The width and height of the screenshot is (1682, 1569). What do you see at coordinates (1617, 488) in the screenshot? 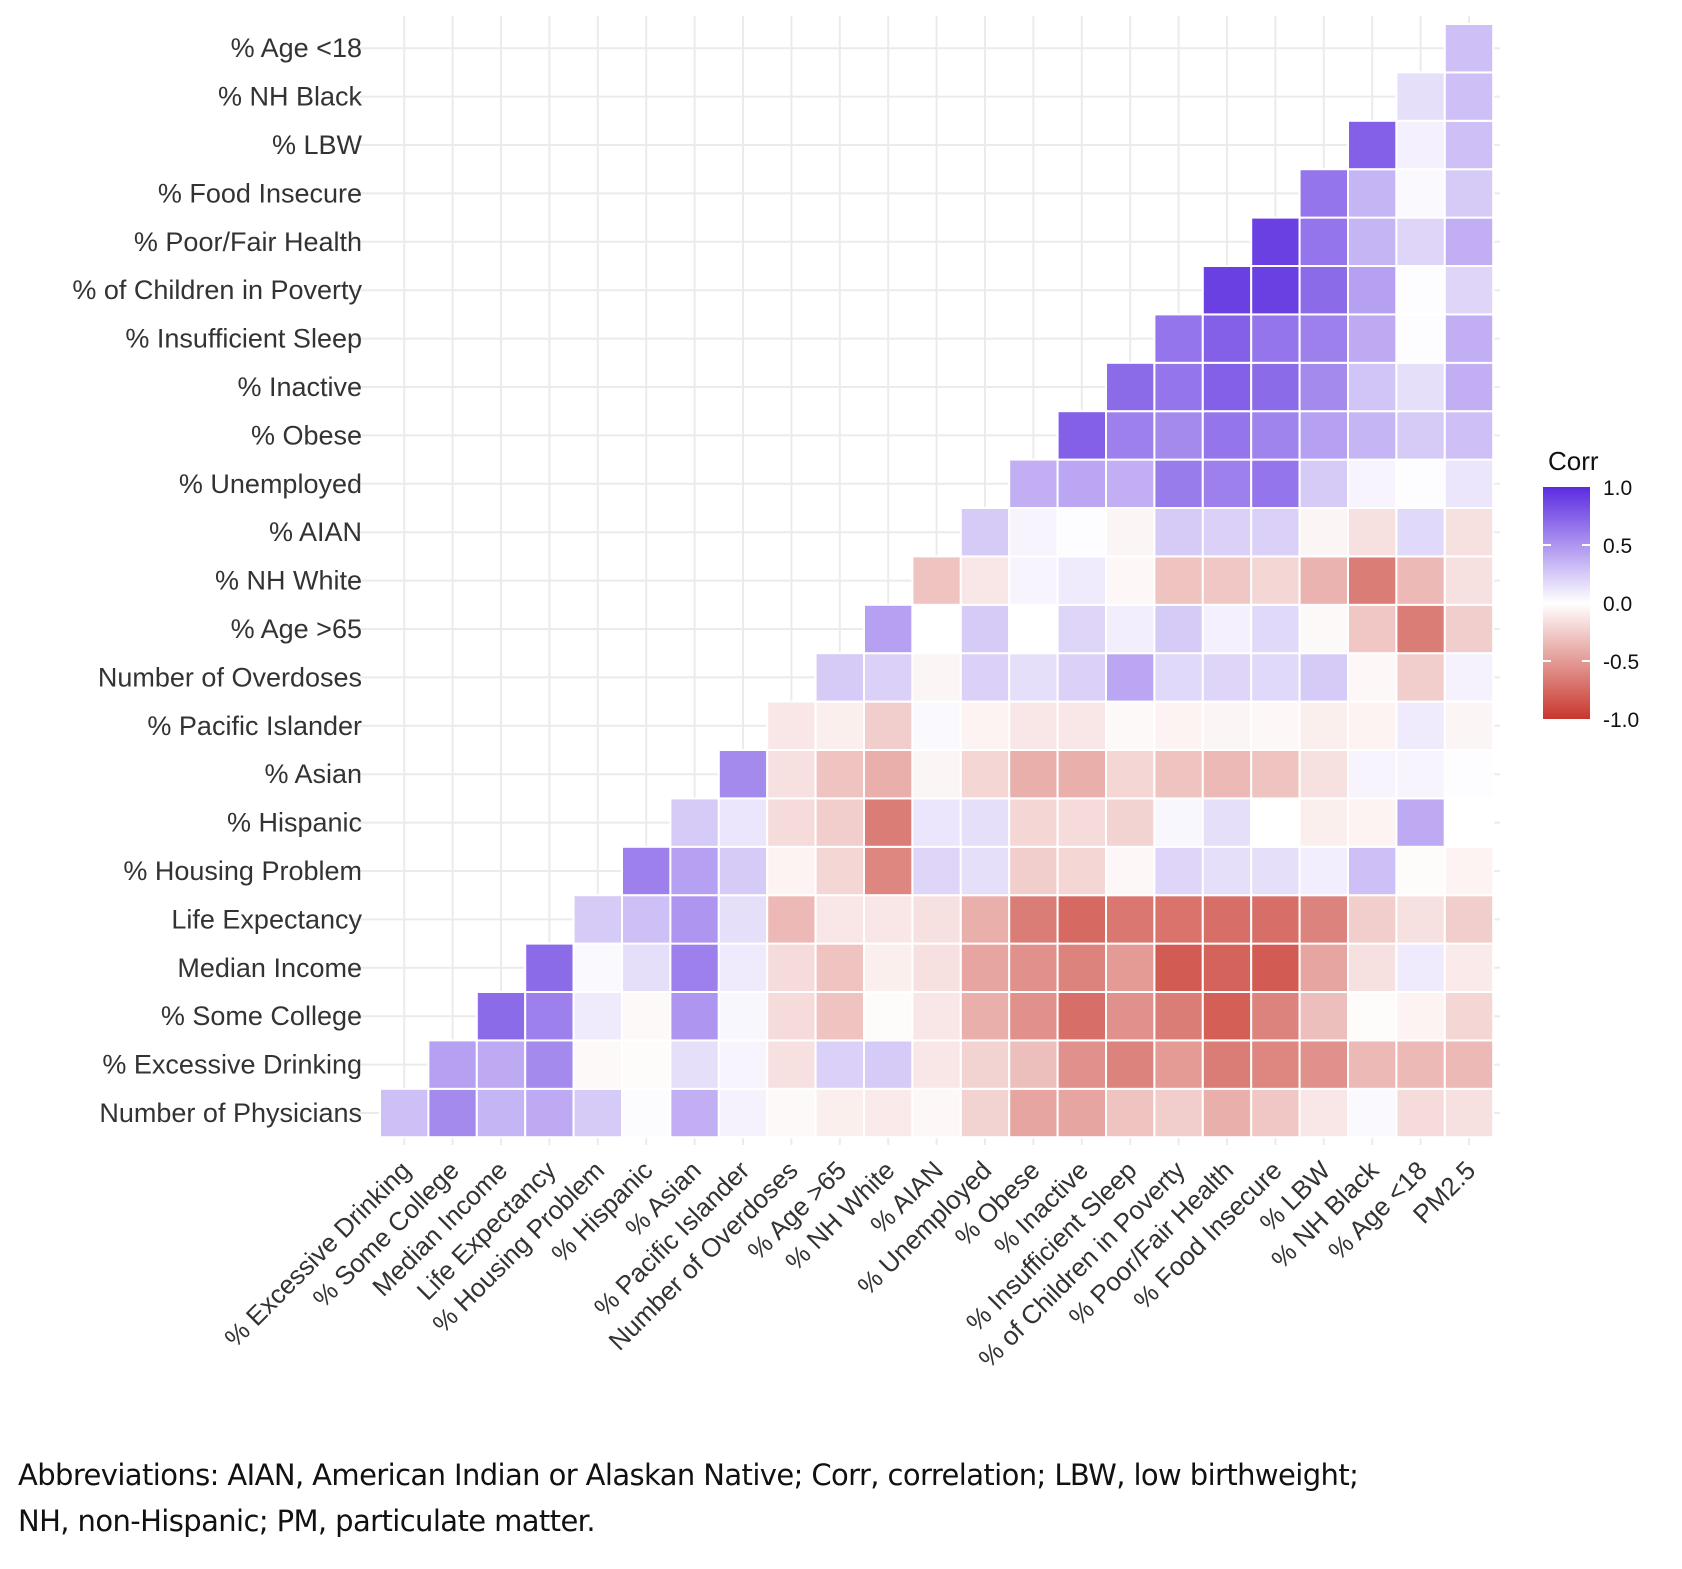
I see `legend-tick-label: 1.0` at bounding box center [1617, 488].